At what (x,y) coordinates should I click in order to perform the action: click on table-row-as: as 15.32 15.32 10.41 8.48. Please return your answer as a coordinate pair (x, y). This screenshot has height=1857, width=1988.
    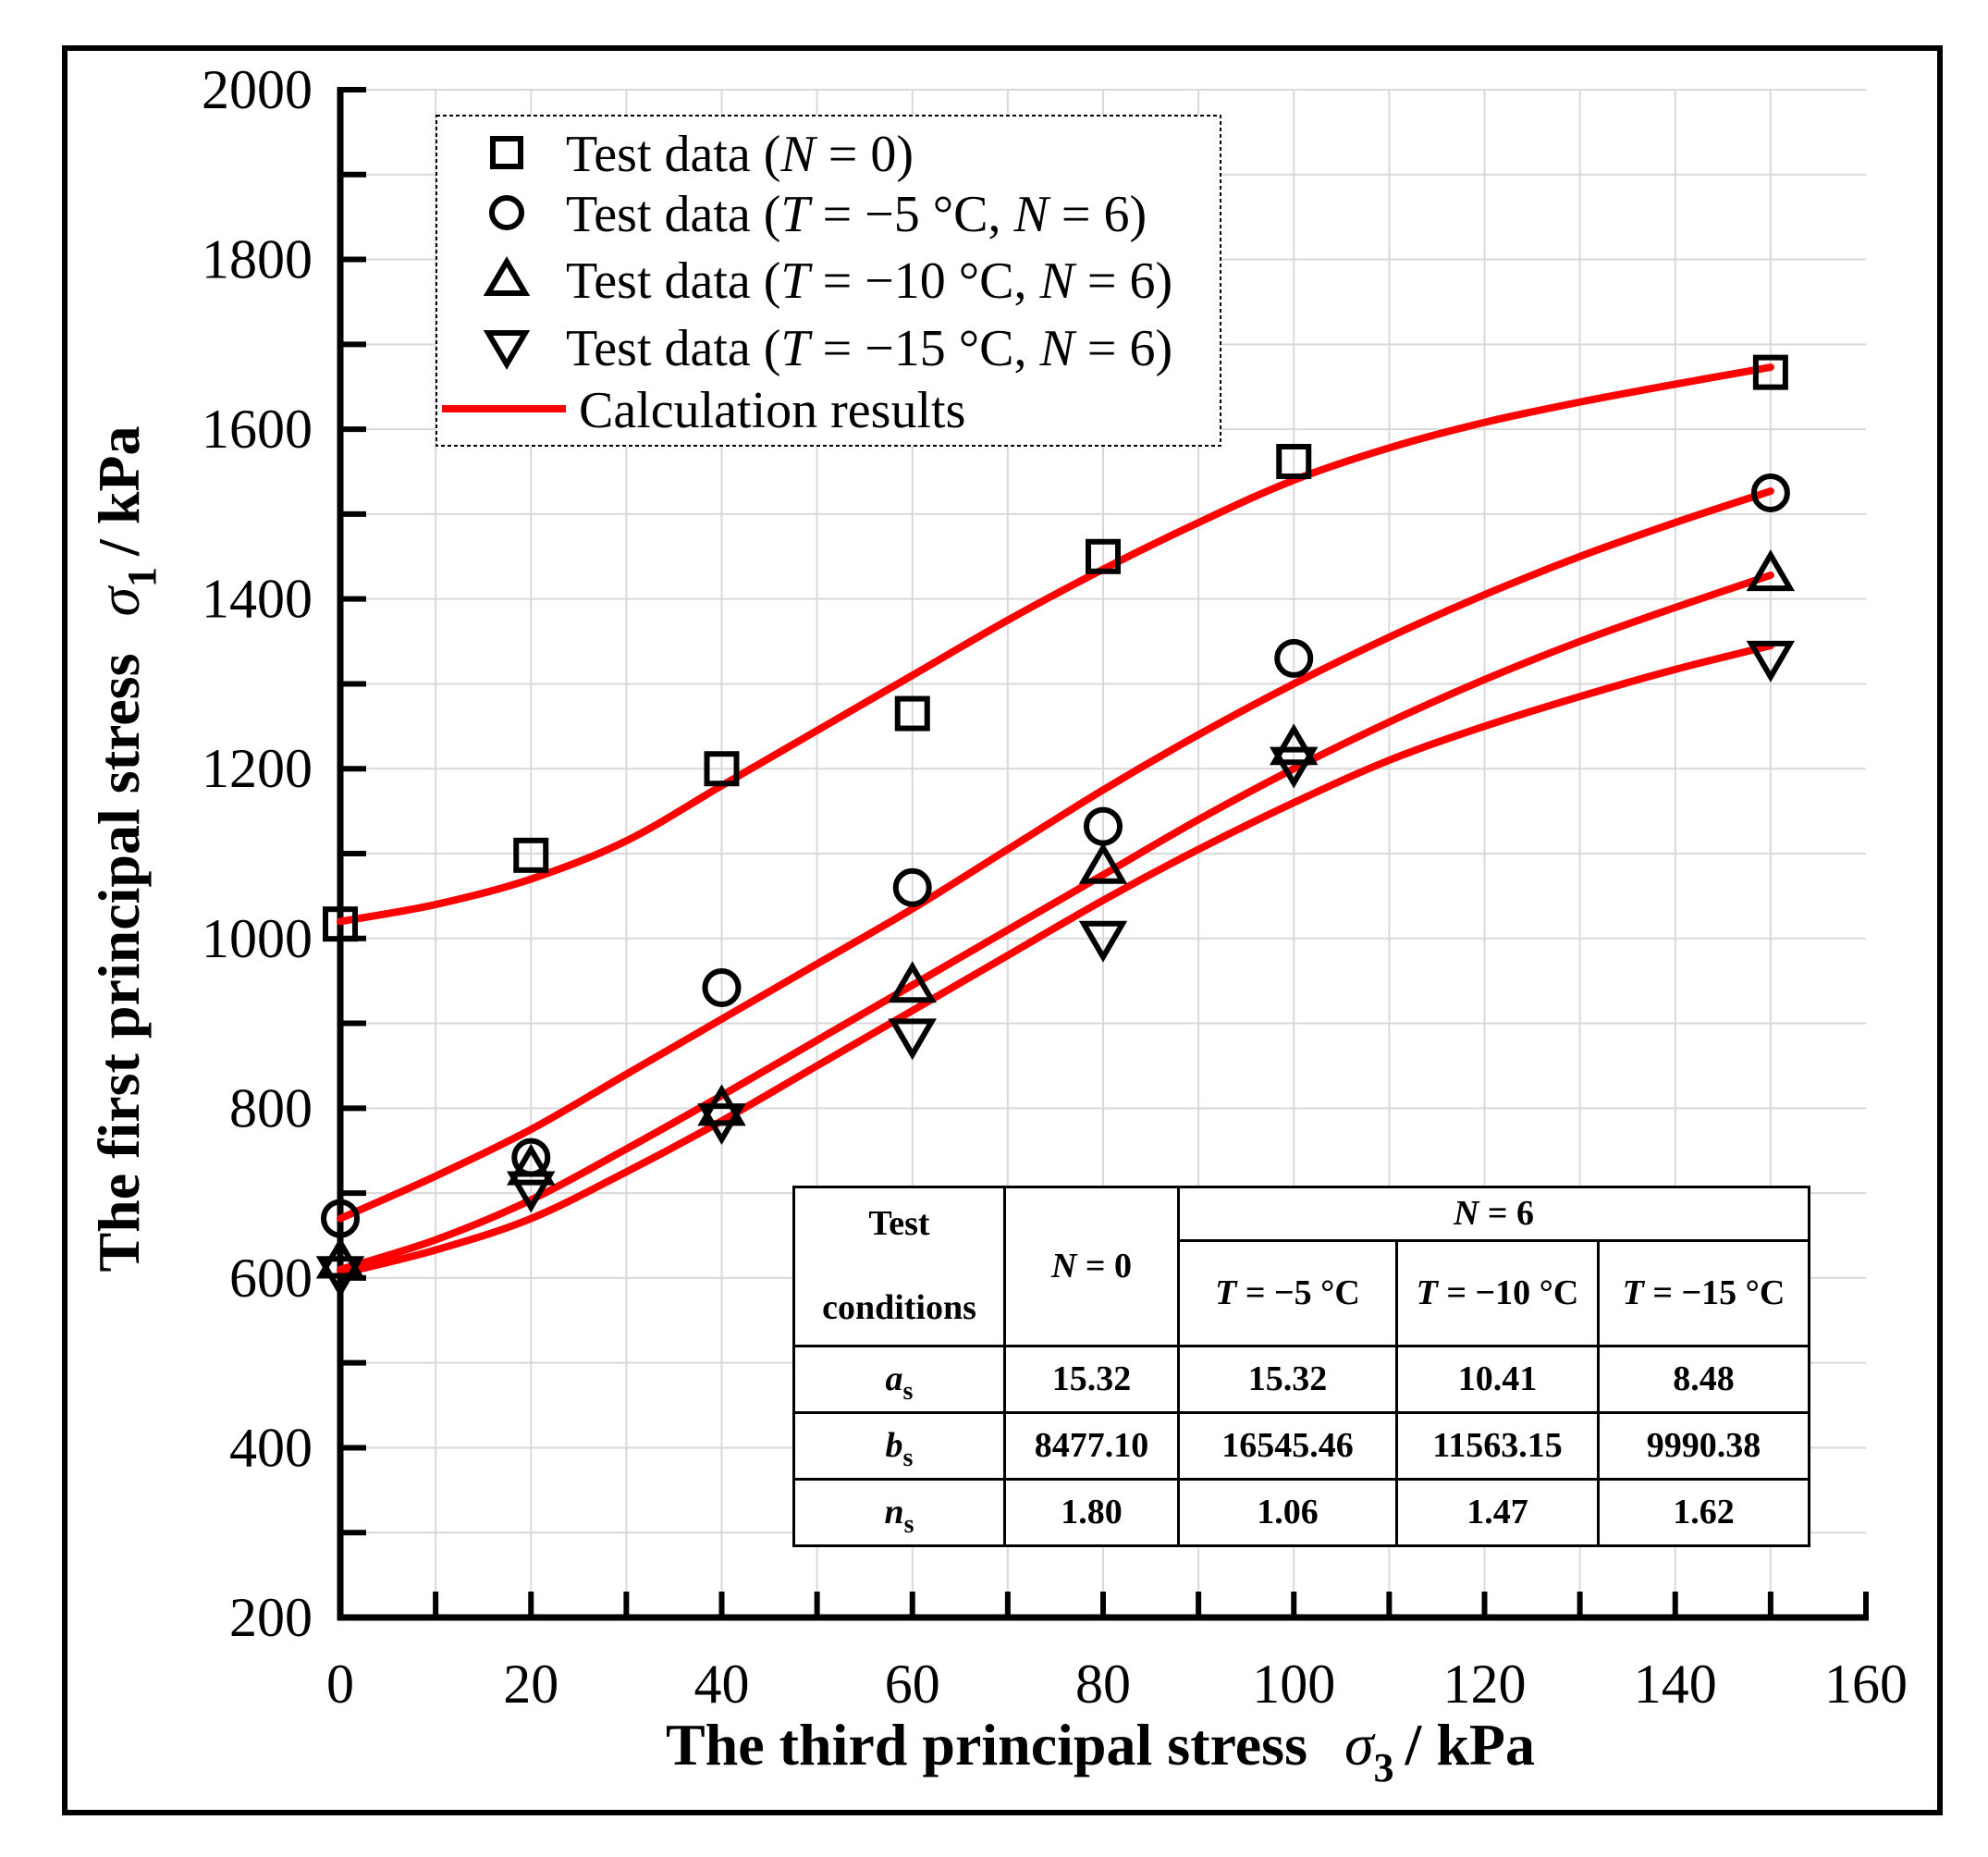
    Looking at the image, I should click on (1301, 1379).